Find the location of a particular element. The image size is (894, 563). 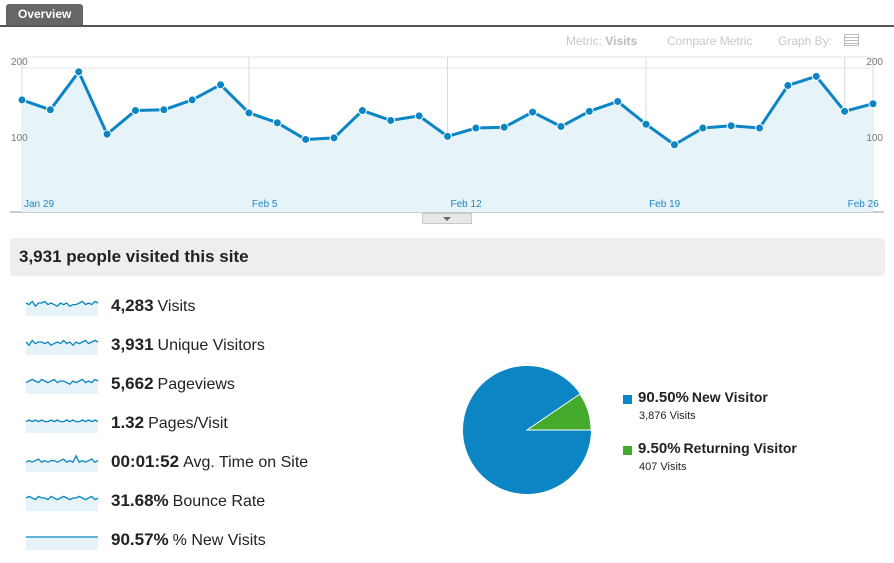

metric-label: Avg. Time on Site is located at coordinates (246, 462).